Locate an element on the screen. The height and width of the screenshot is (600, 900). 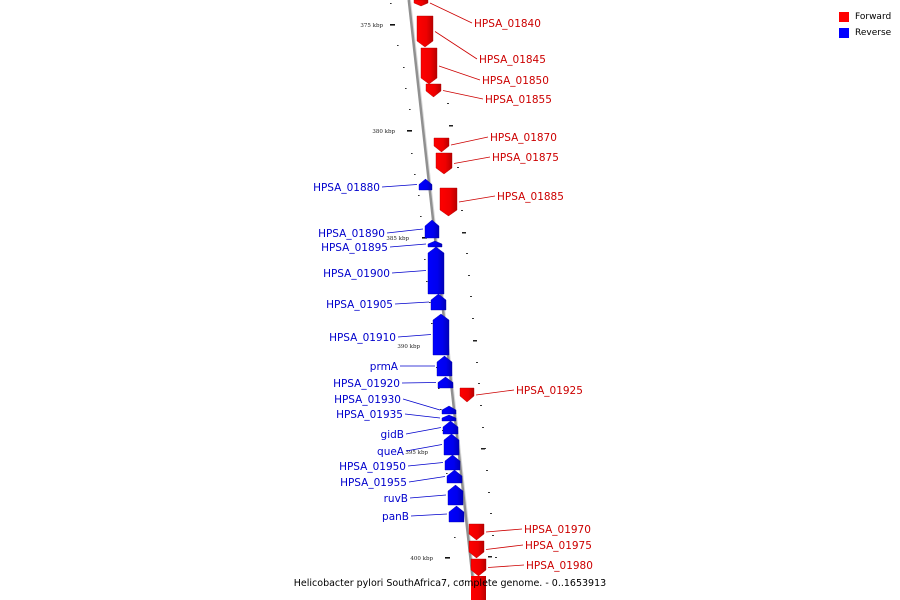
legend: Forward Reverse is located at coordinates (865, 25).